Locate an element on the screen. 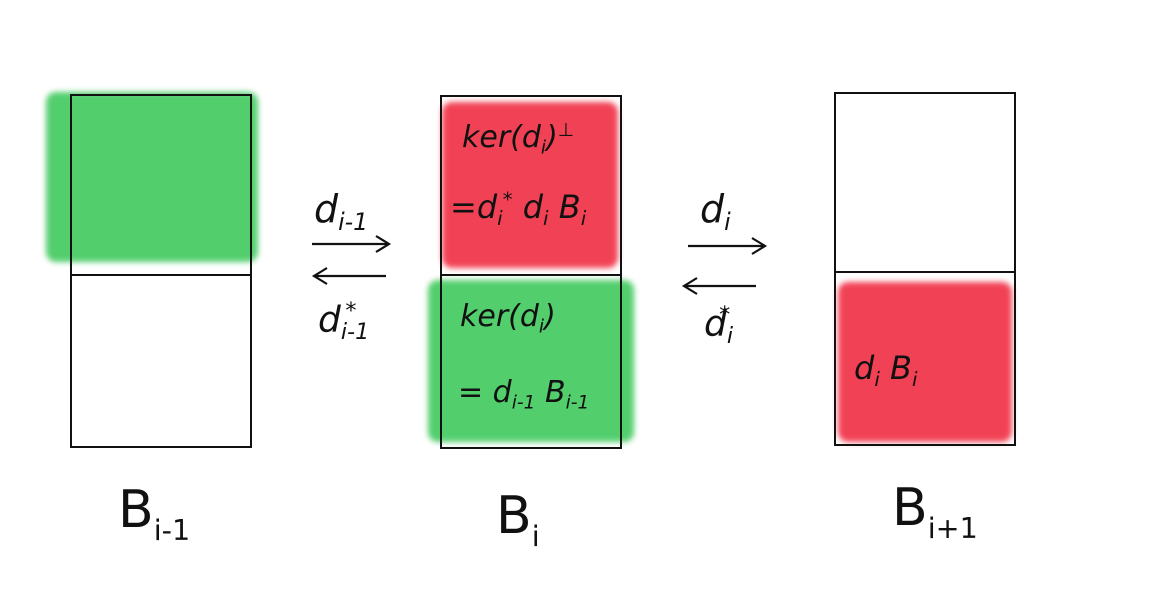 This screenshot has height=600, width=1163. green-highlight-left-top is located at coordinates (152, 177).